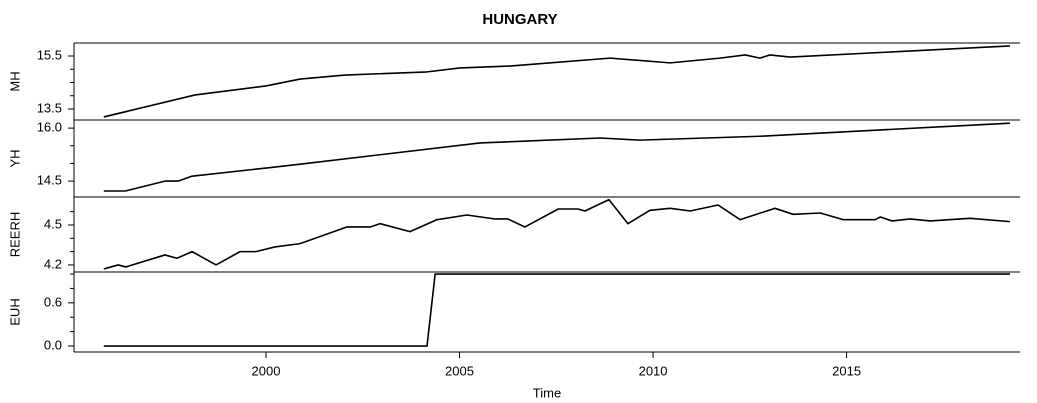  I want to click on y-axis-label: REERH, so click(14, 235).